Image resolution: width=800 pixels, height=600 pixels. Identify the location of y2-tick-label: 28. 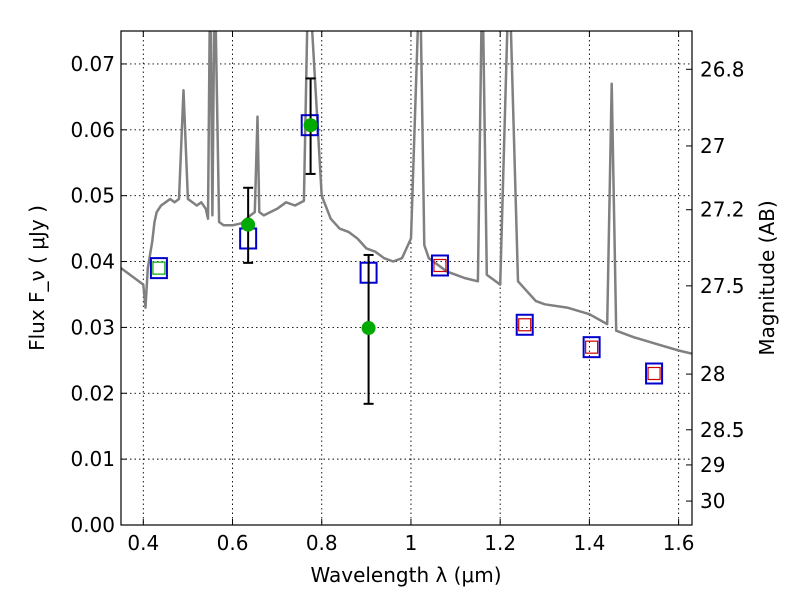
(712, 374).